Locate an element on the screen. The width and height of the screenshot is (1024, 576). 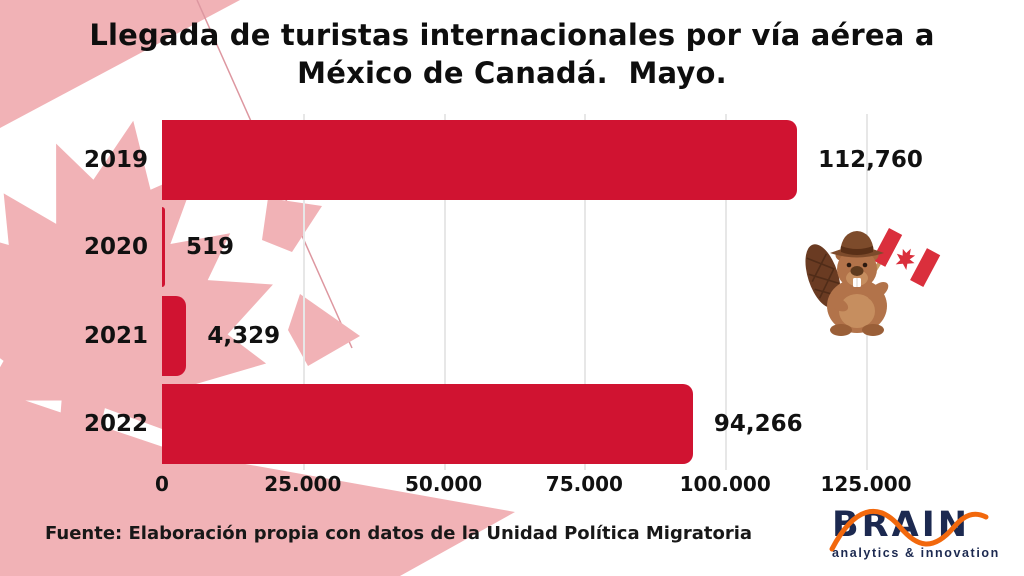
bar-value-2021: 4,329 is located at coordinates (244, 336).